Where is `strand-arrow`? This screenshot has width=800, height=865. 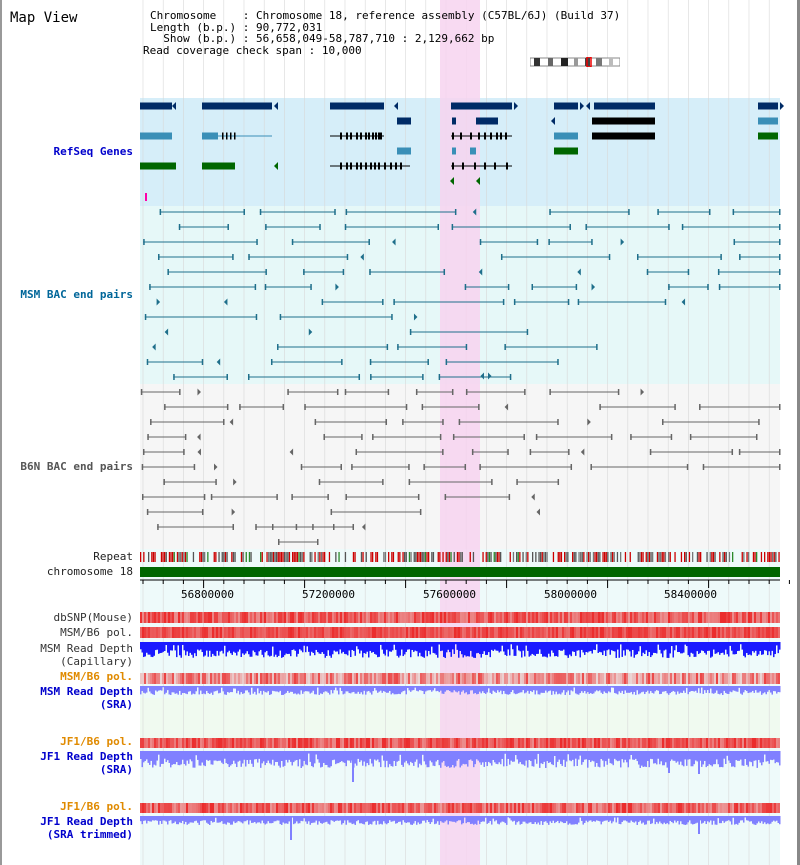 strand-arrow is located at coordinates (506, 407).